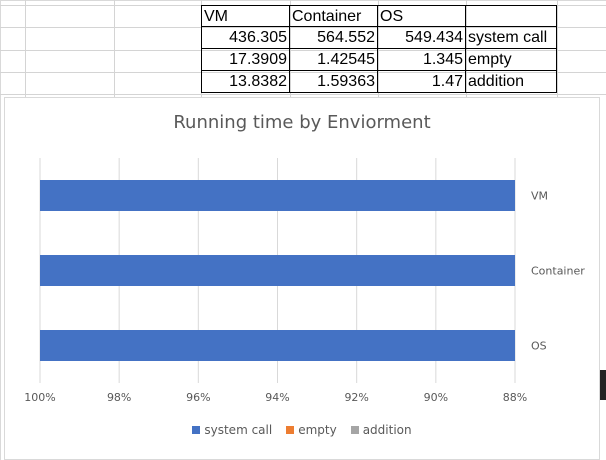 The height and width of the screenshot is (460, 606). What do you see at coordinates (422, 60) in the screenshot?
I see `cell-os: 1.345` at bounding box center [422, 60].